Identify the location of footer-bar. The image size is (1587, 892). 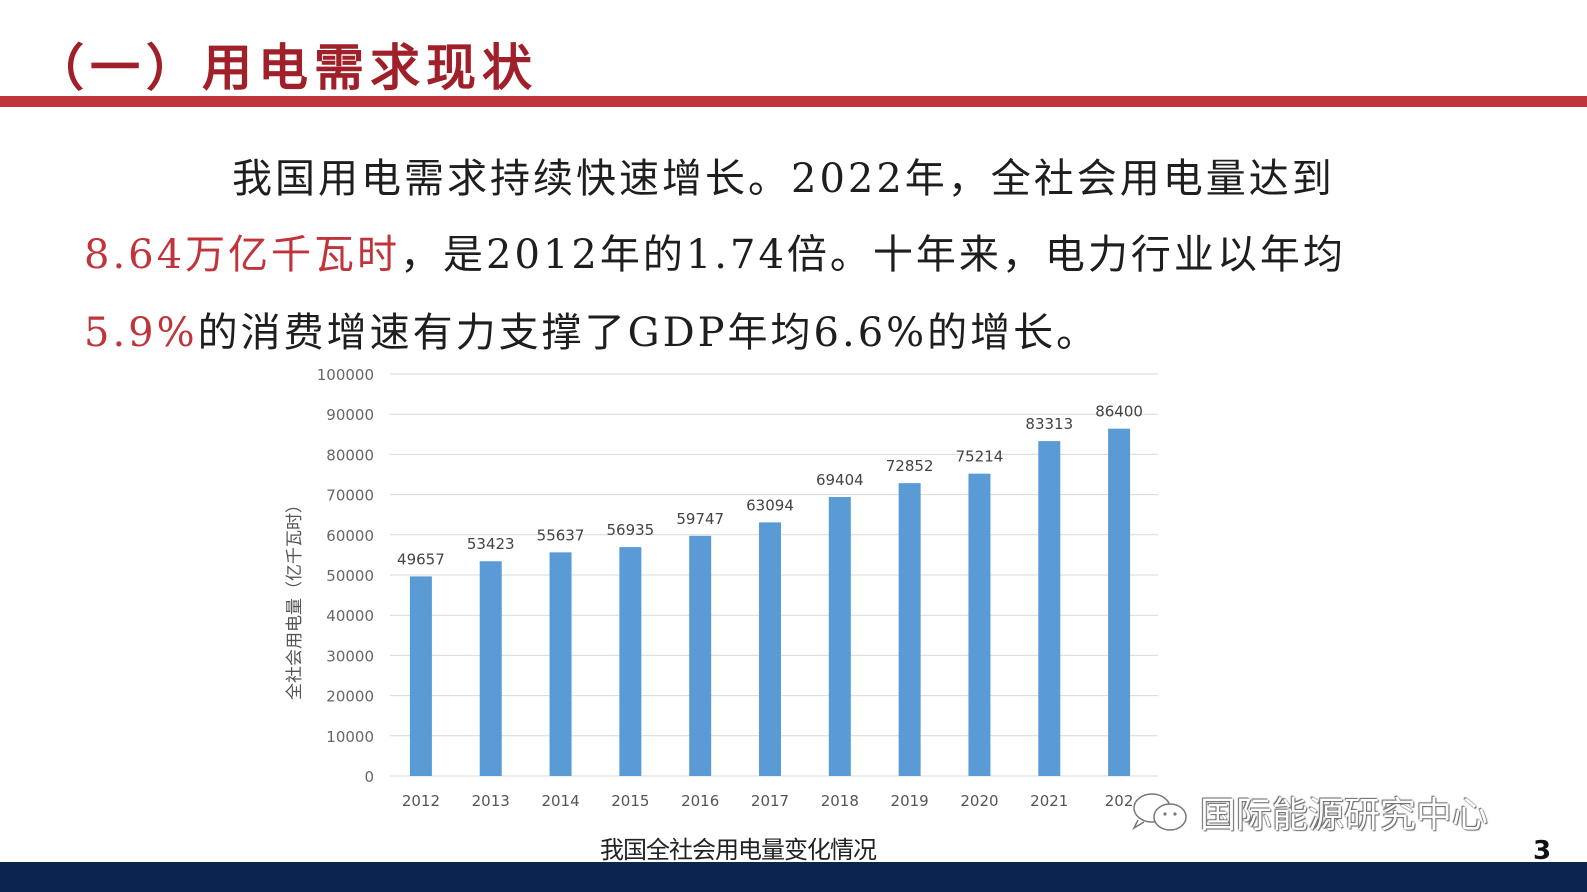
(793, 877).